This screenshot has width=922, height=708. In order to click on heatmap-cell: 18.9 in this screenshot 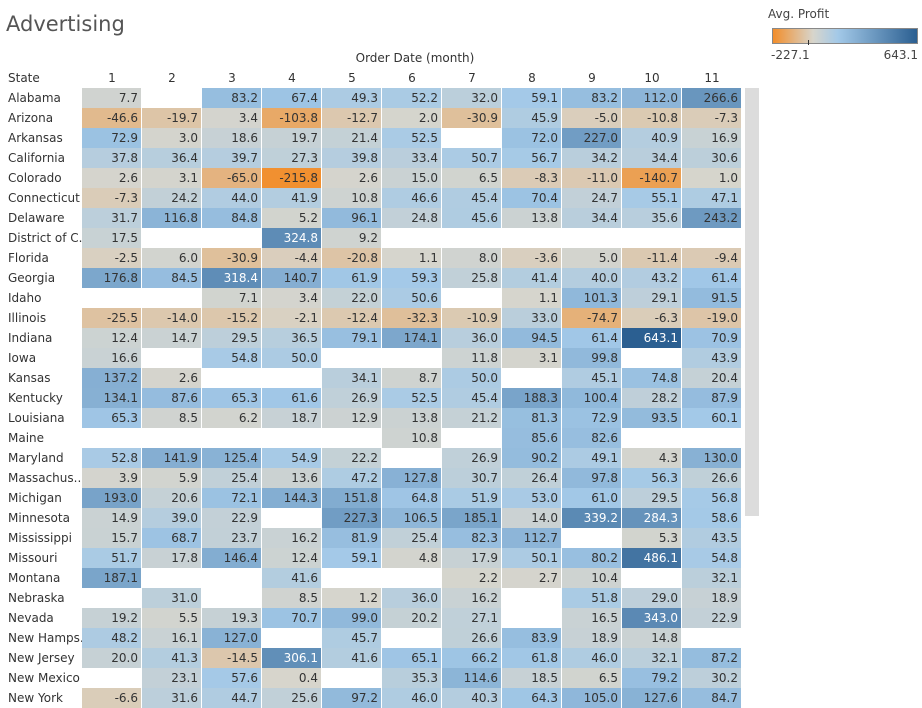, I will do `click(712, 598)`.